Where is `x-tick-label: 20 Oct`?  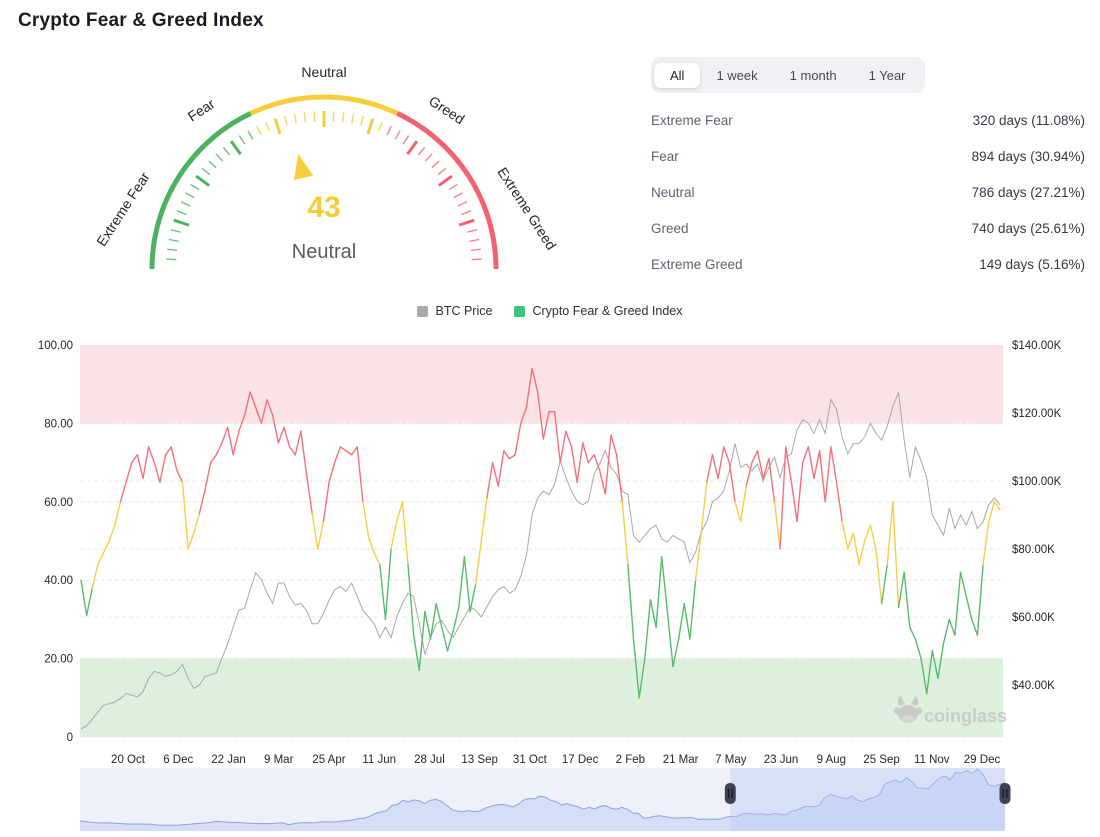 x-tick-label: 20 Oct is located at coordinates (128, 760).